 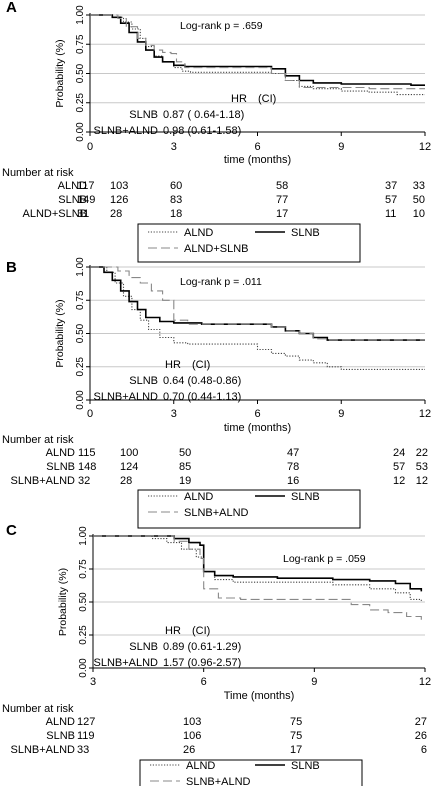 I want to click on panel-a-hr-row-label: SLNB, so click(x=143, y=115).